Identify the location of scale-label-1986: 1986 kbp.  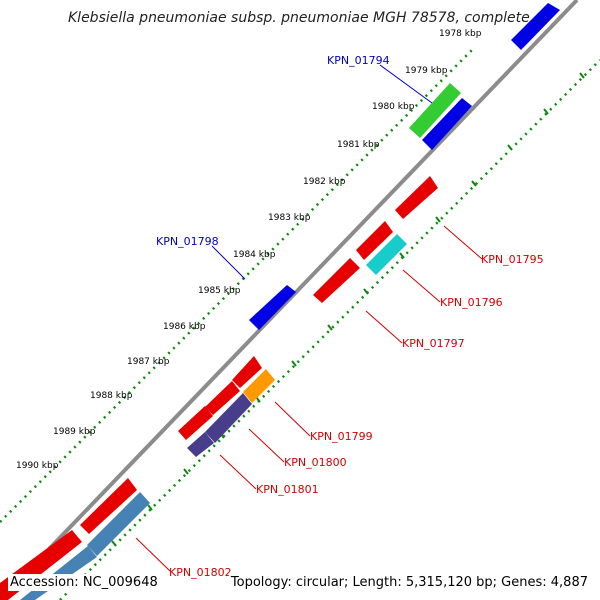
(184, 327).